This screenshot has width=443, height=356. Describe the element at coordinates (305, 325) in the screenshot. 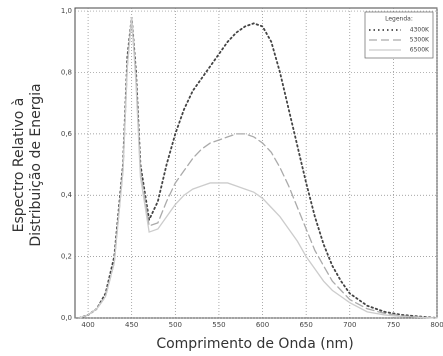

I see `x-tick-label: 650` at that location.